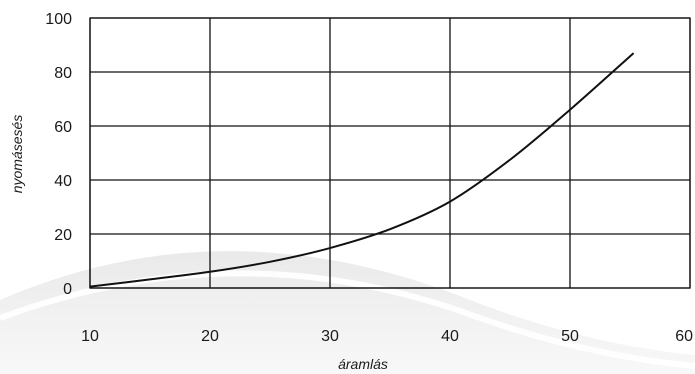 This screenshot has height=374, width=695. Describe the element at coordinates (63, 181) in the screenshot. I see `y-tick-label: 40` at that location.